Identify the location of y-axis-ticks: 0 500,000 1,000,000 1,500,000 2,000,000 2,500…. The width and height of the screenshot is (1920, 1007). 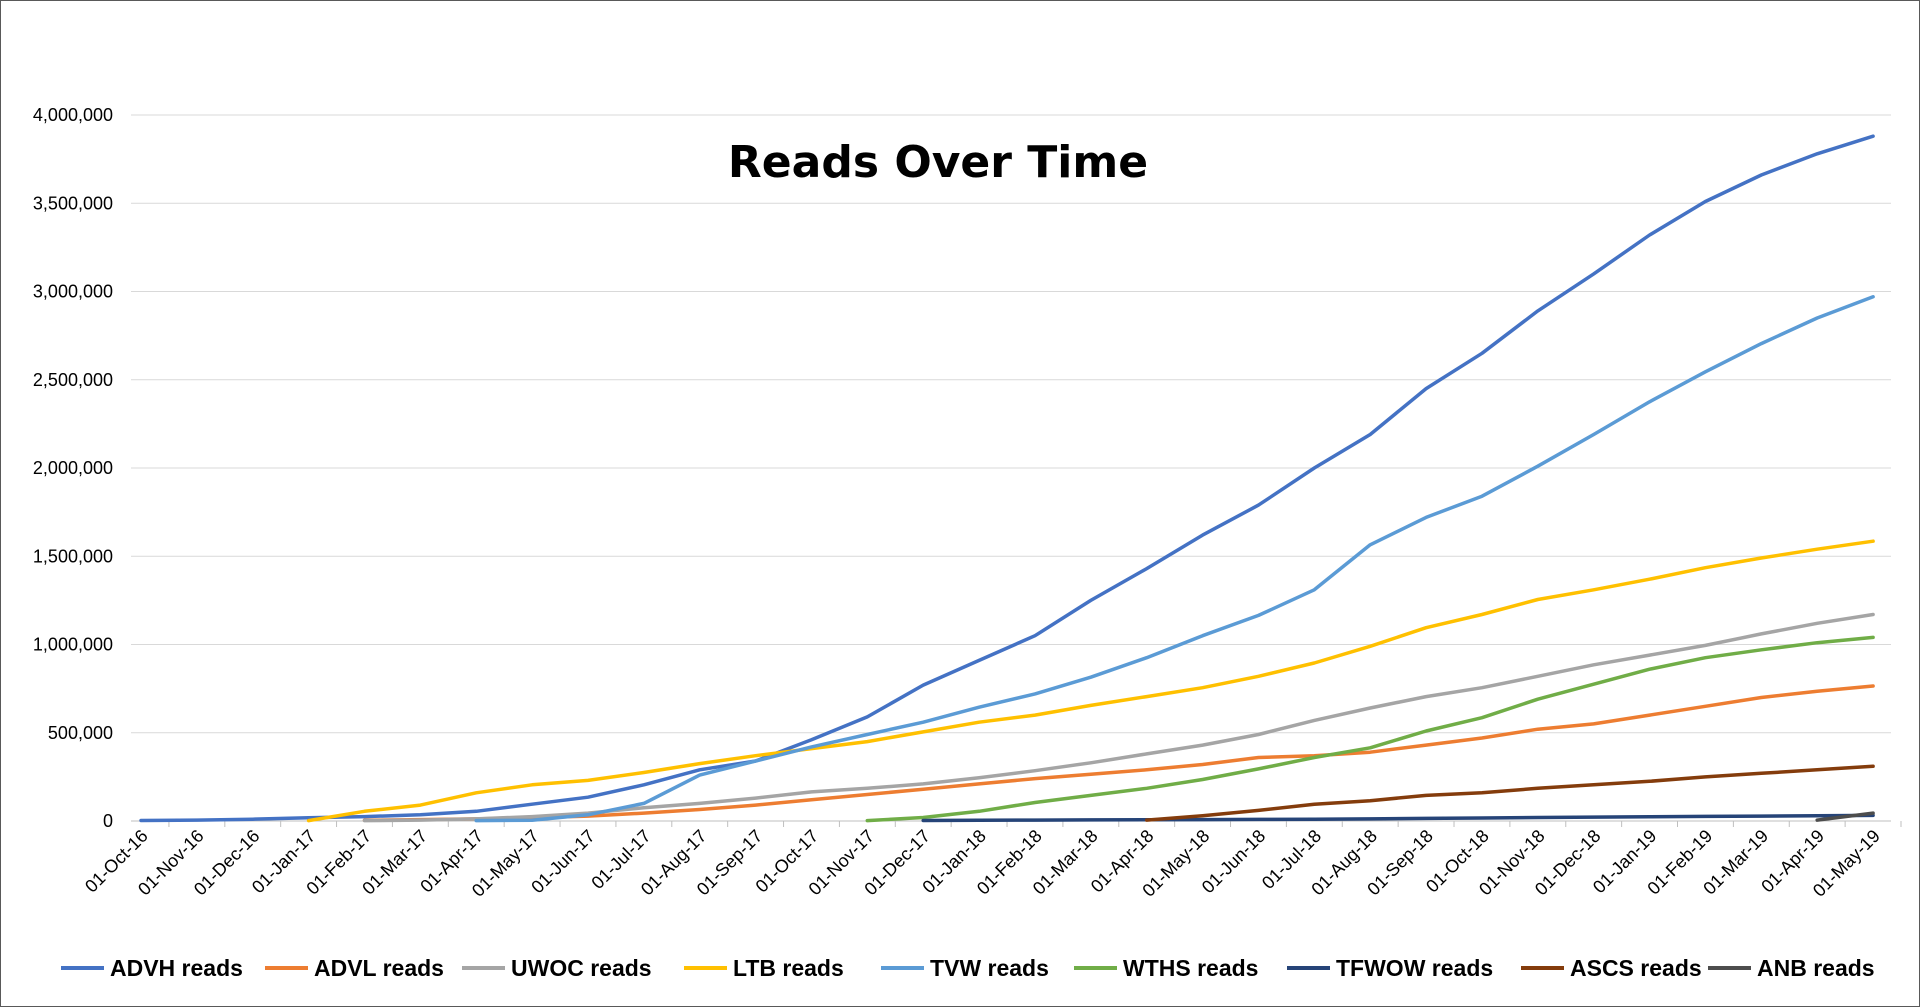
(73, 468).